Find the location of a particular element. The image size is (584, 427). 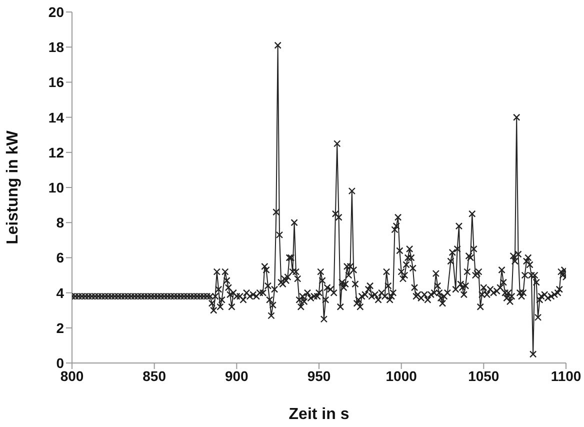

y-tick-label: 18 is located at coordinates (56, 47).